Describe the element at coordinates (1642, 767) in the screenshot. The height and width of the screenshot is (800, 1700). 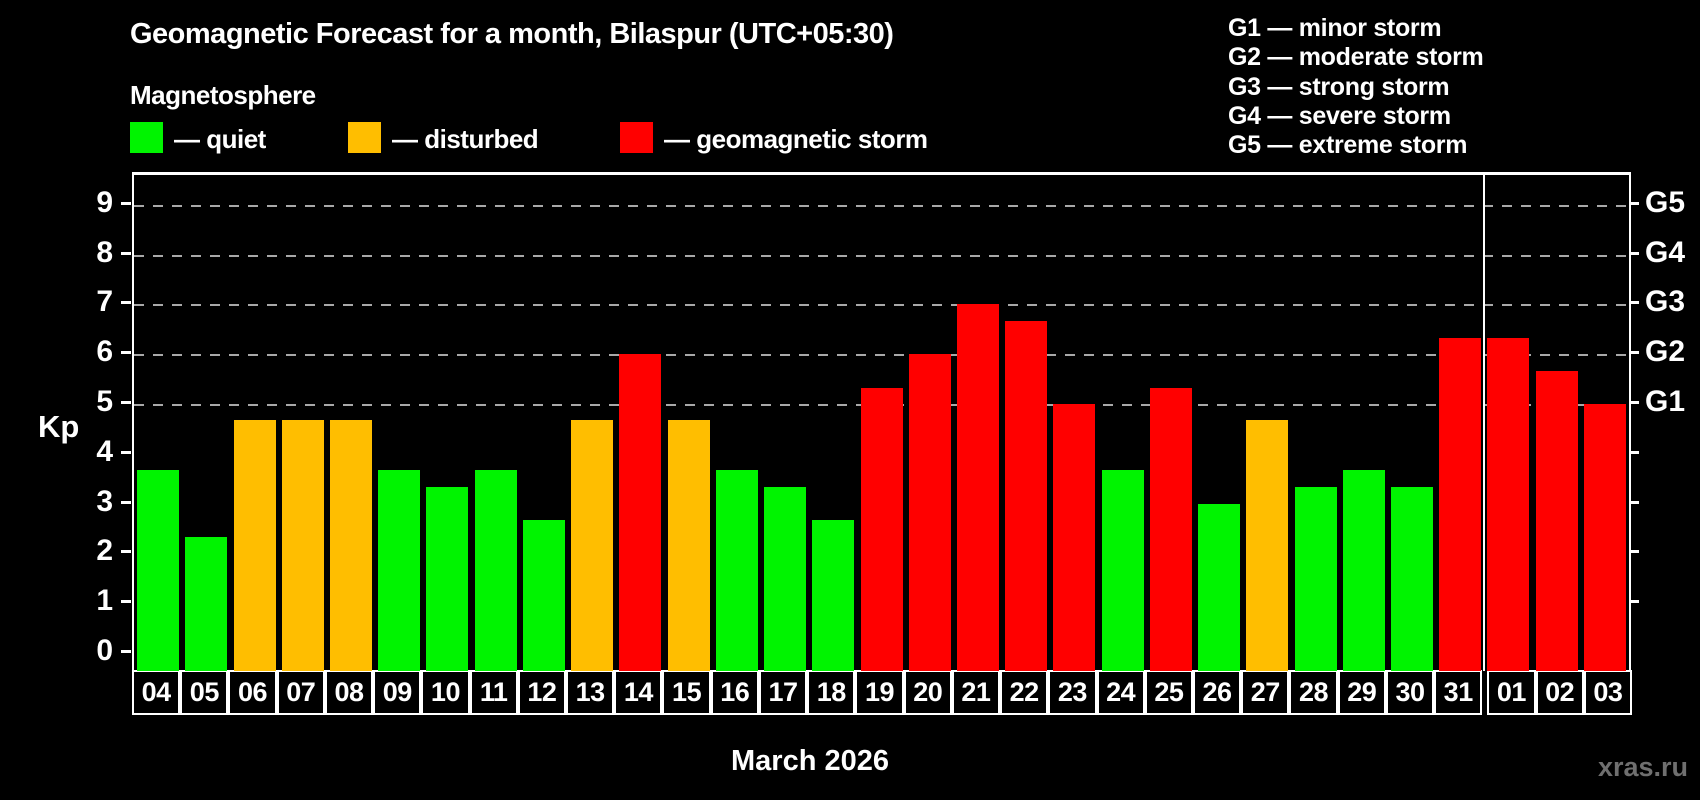
I see `watermark: xras.ru` at that location.